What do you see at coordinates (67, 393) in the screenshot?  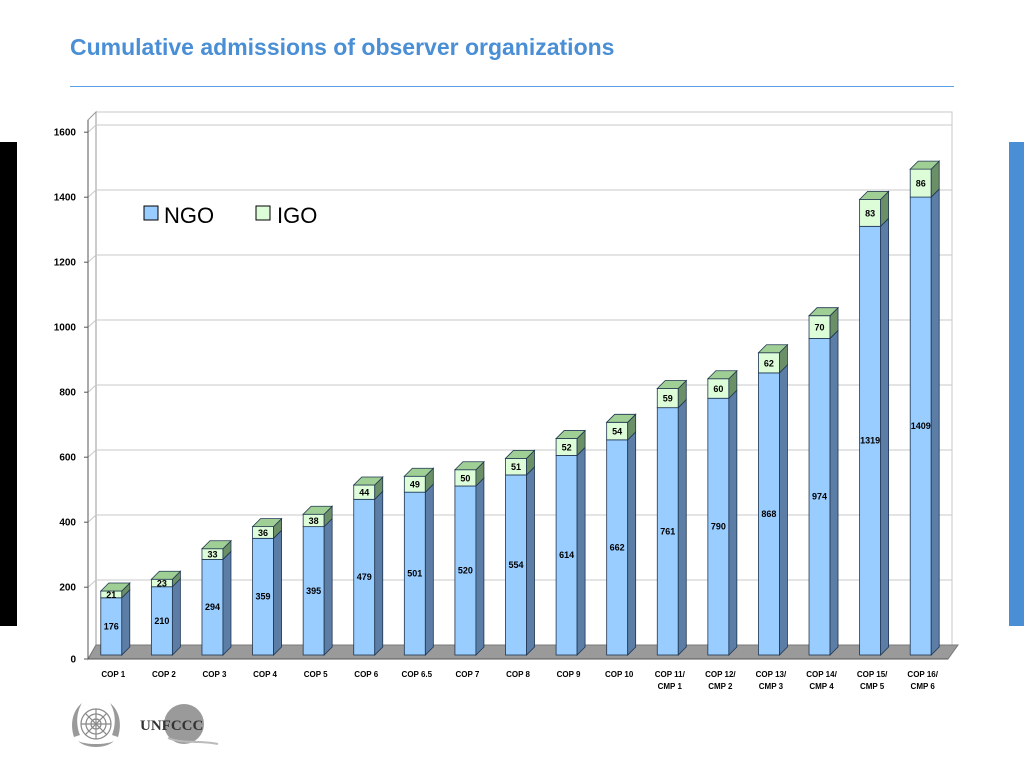 I see `y-tick-label: 800` at bounding box center [67, 393].